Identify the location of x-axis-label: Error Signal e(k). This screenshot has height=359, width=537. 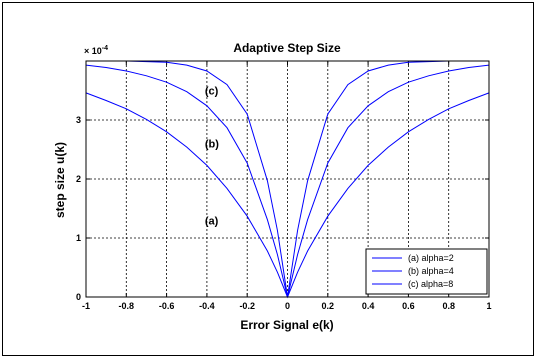
(286, 325).